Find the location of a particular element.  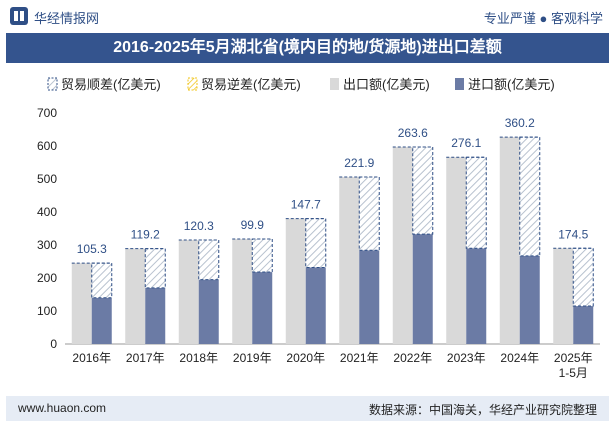

footer-website: www.huaon.com is located at coordinates (62, 408).